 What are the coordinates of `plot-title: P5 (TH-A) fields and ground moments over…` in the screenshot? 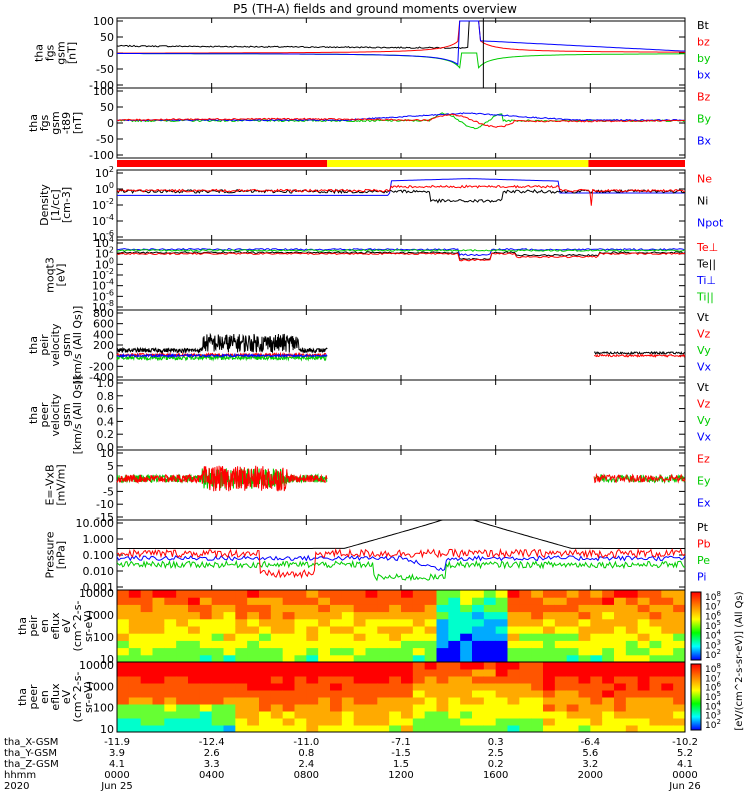 It's located at (375, 9).